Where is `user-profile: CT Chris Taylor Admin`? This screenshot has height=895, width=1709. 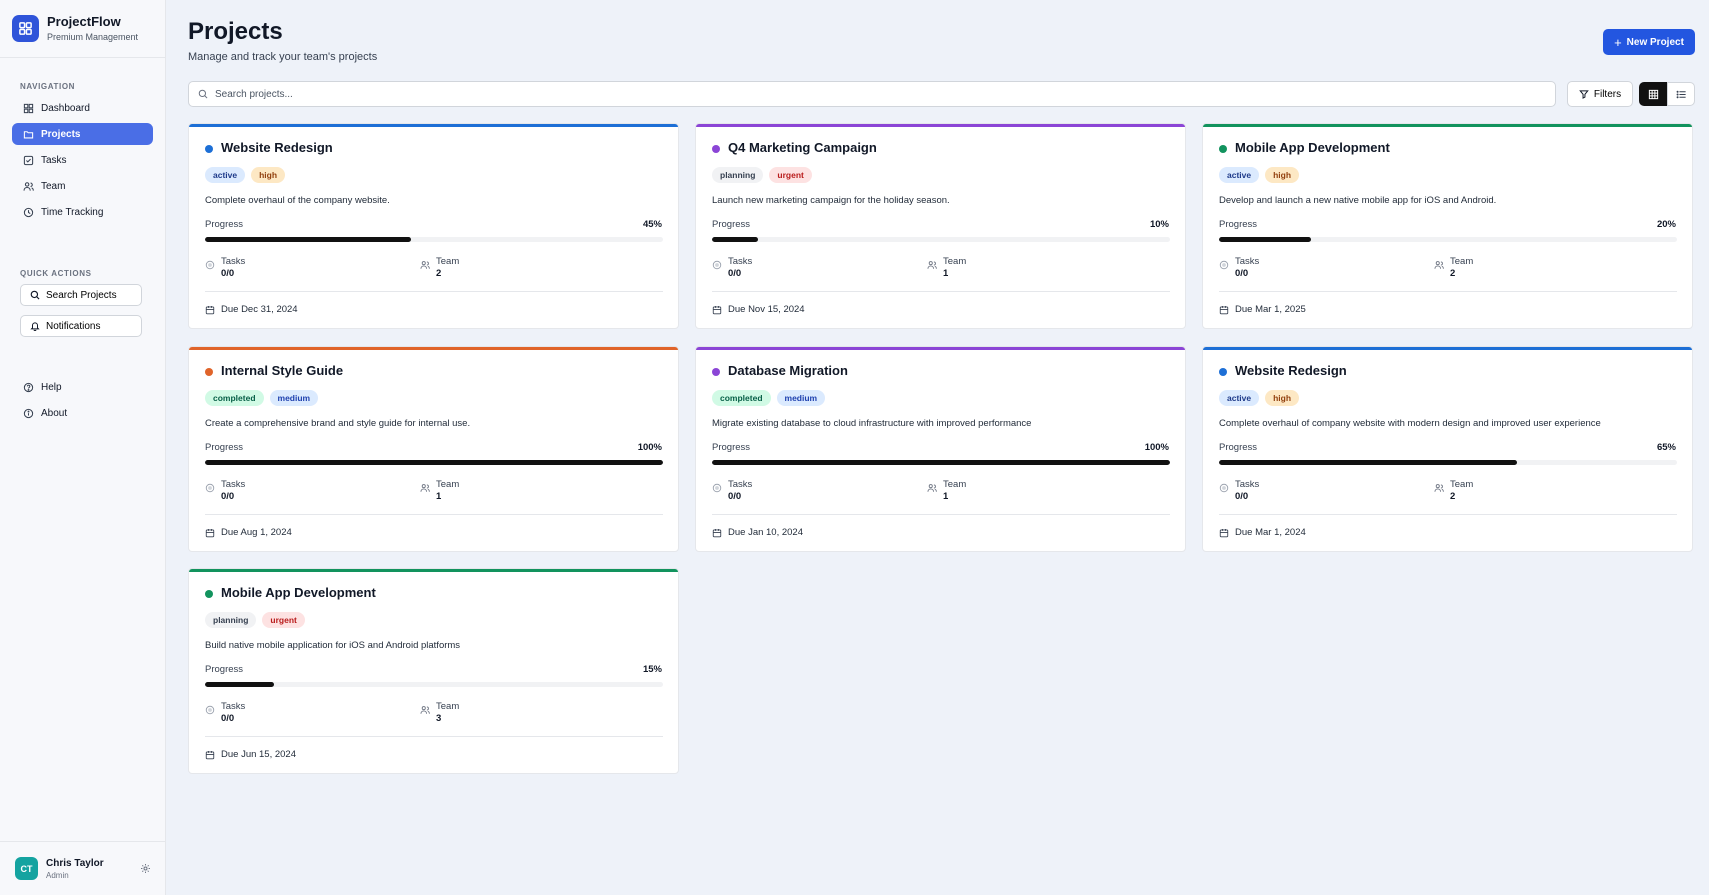 user-profile: CT Chris Taylor Admin is located at coordinates (83, 868).